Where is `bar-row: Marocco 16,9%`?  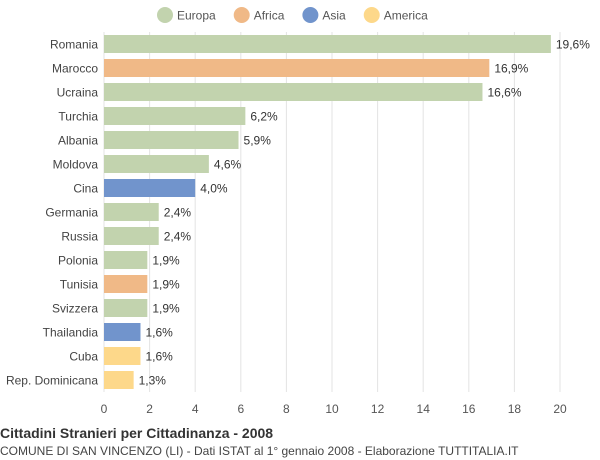
bar-row: Marocco 16,9% is located at coordinates (290, 68).